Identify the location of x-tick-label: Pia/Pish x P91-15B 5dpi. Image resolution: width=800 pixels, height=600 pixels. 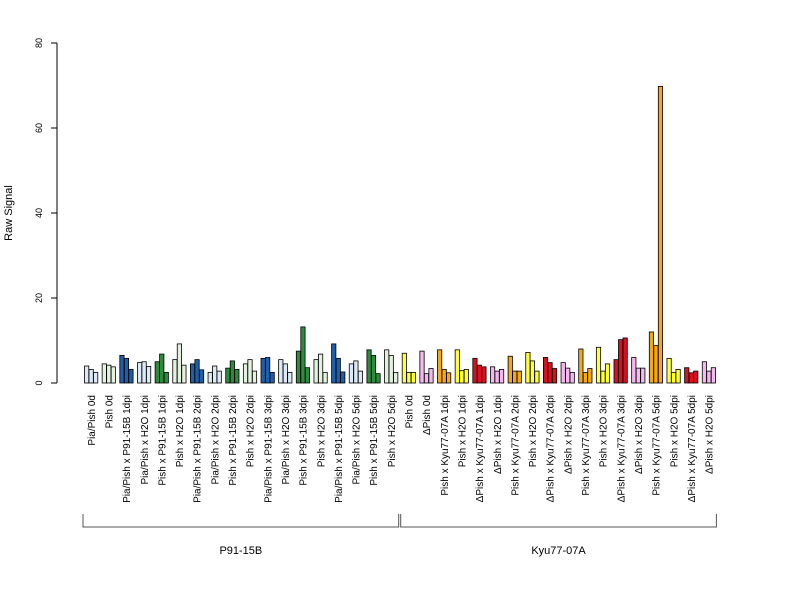
(339, 449).